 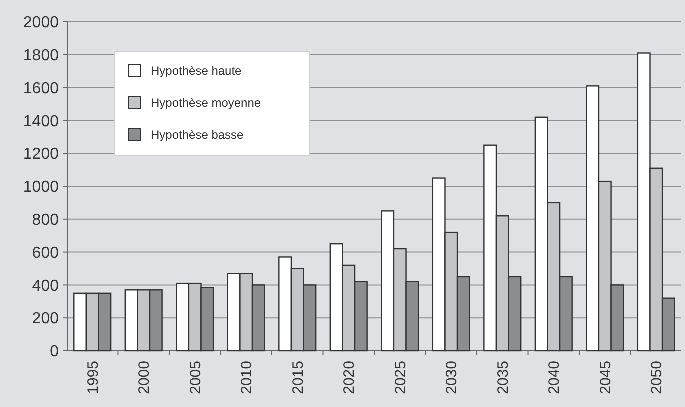 What do you see at coordinates (46, 220) in the screenshot?
I see `y-tick-label: 800` at bounding box center [46, 220].